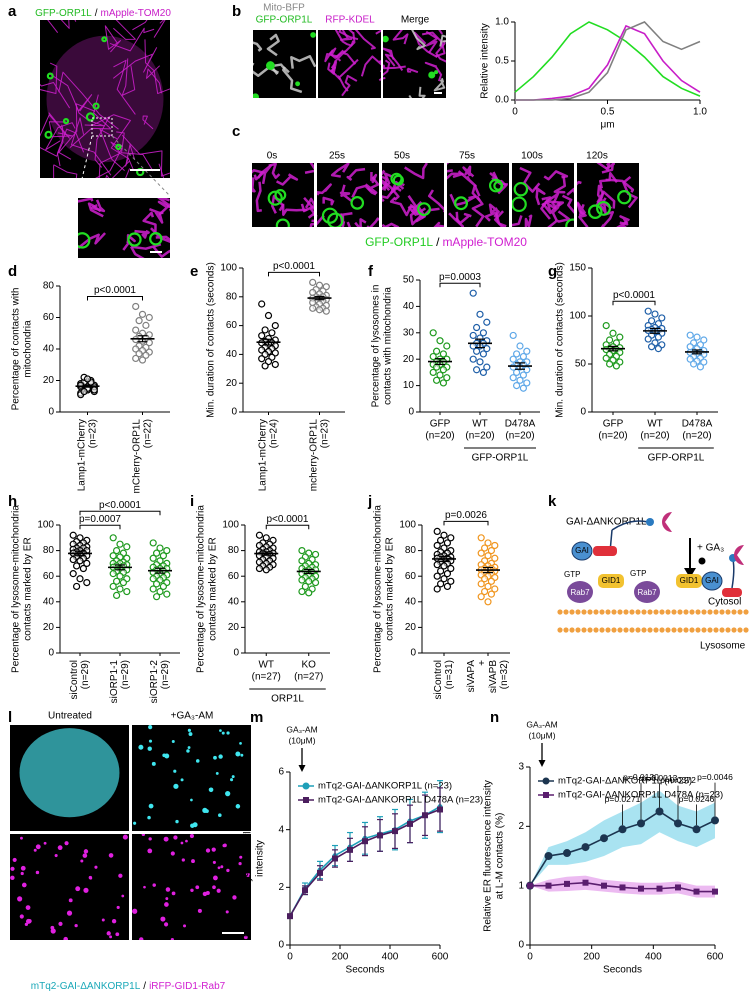 The height and width of the screenshot is (995, 752). What do you see at coordinates (260, 858) in the screenshot?
I see `y-axis-label: intensity` at bounding box center [260, 858].